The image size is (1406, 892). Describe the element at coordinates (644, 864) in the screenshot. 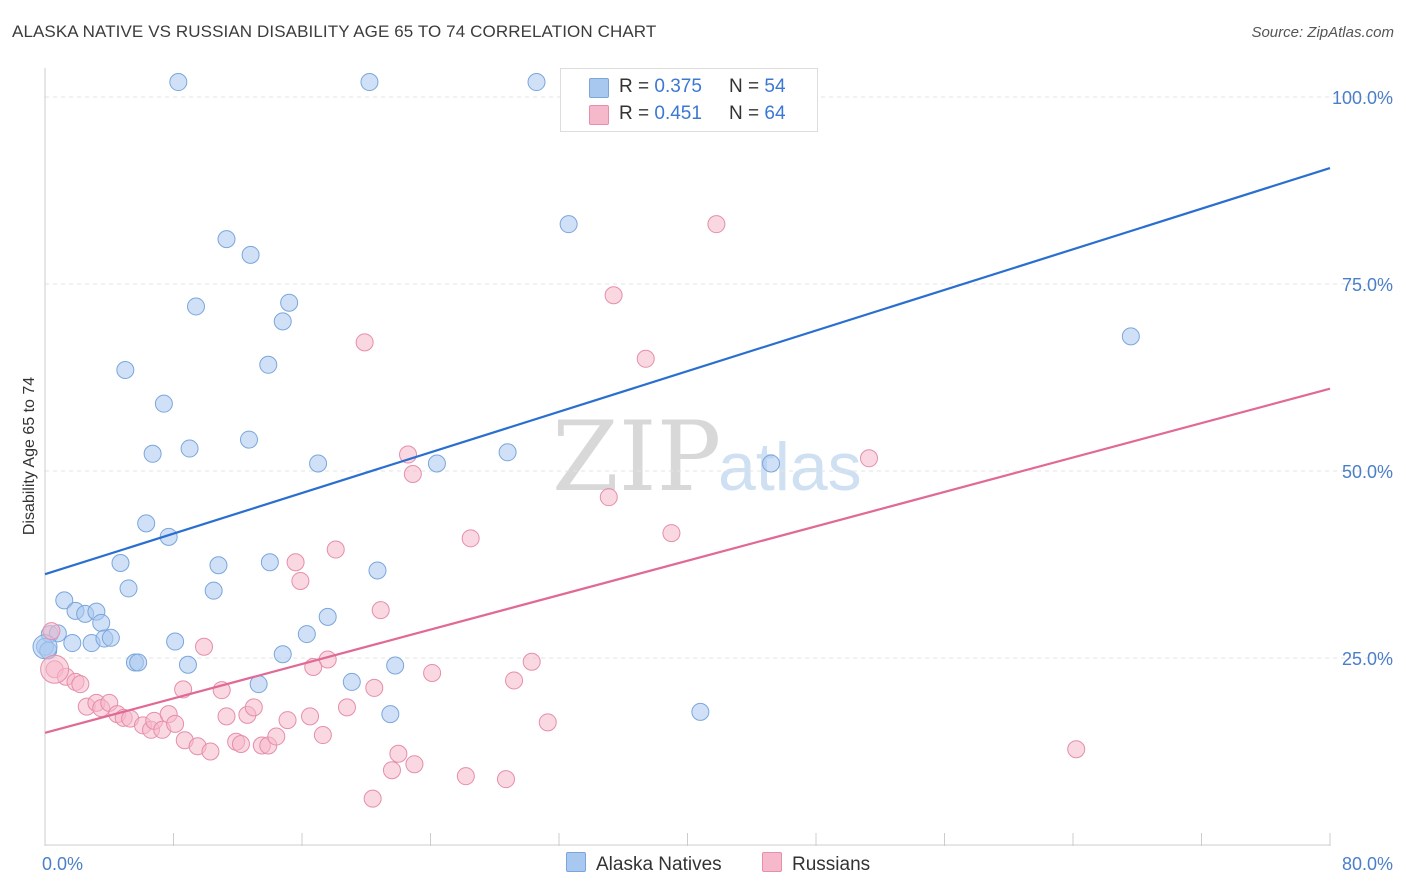

I see `legend-item-alaska-natives: Alaska Natives` at that location.